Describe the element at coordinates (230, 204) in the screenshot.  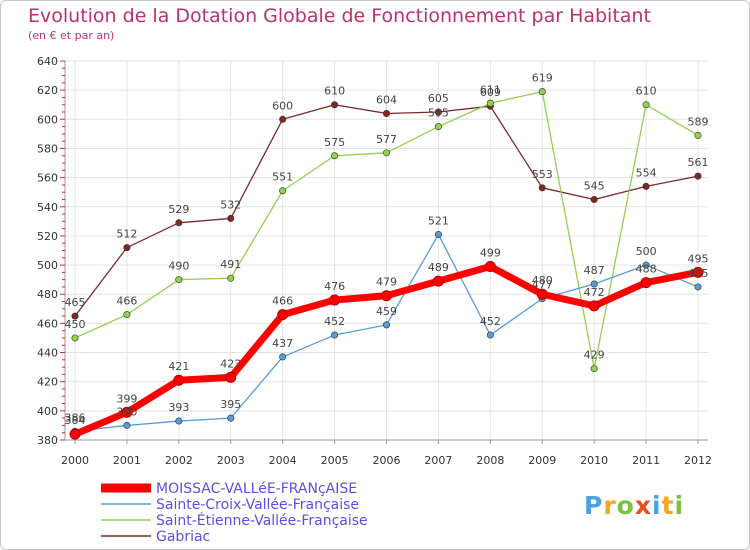
I see `data-label-3: 532` at that location.